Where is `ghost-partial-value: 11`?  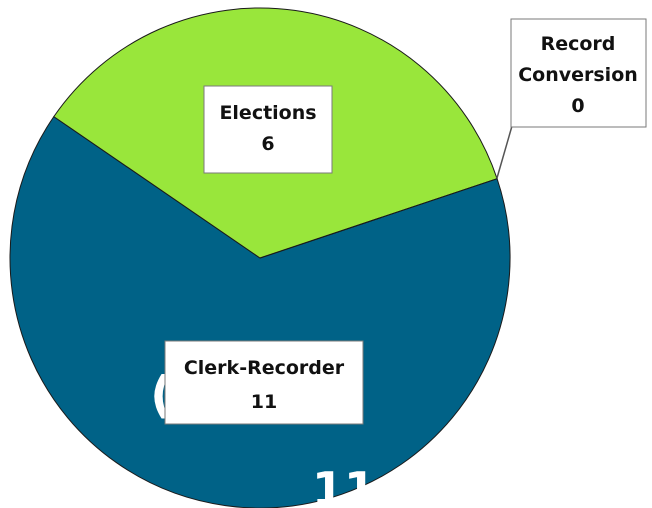 ghost-partial-value: 11 is located at coordinates (344, 485).